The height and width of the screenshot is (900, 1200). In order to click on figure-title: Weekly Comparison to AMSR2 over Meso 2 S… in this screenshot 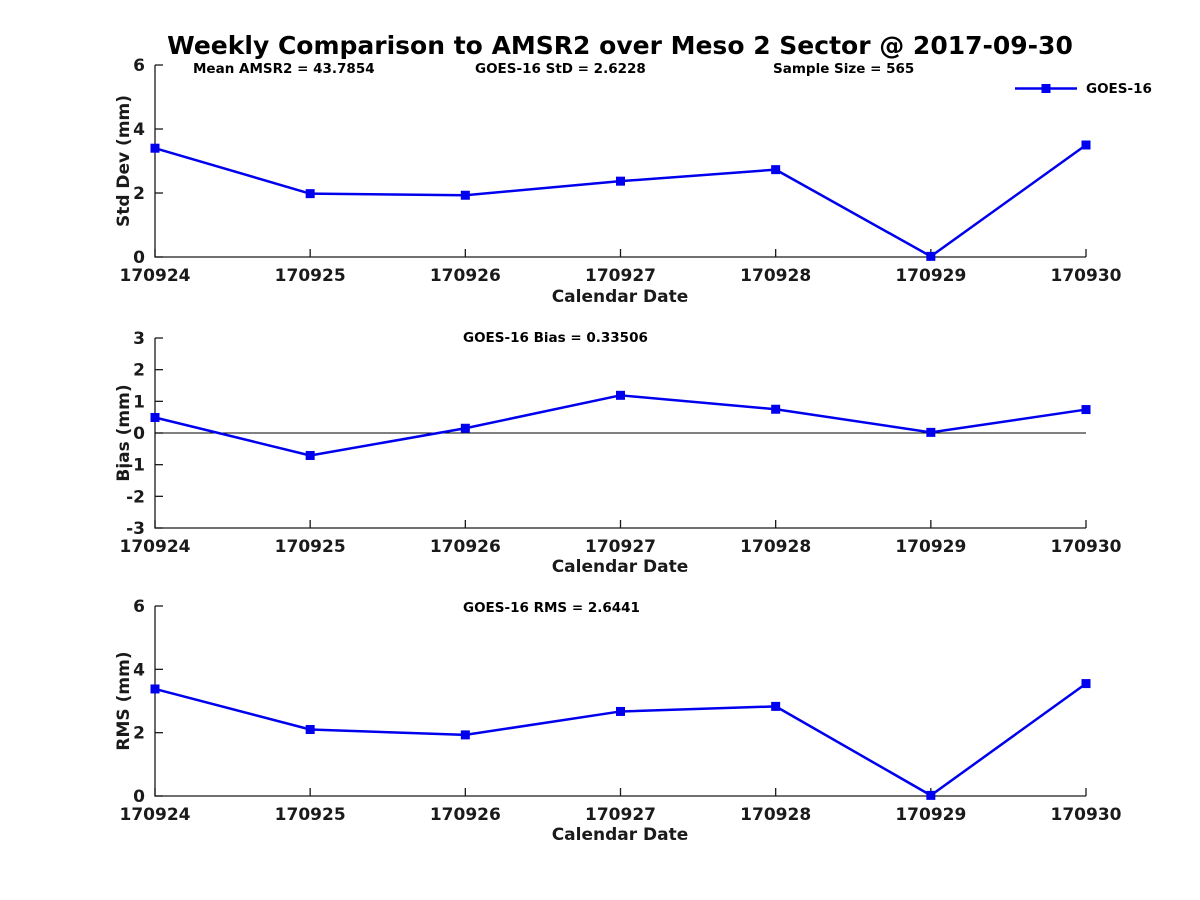, I will do `click(620, 45)`.